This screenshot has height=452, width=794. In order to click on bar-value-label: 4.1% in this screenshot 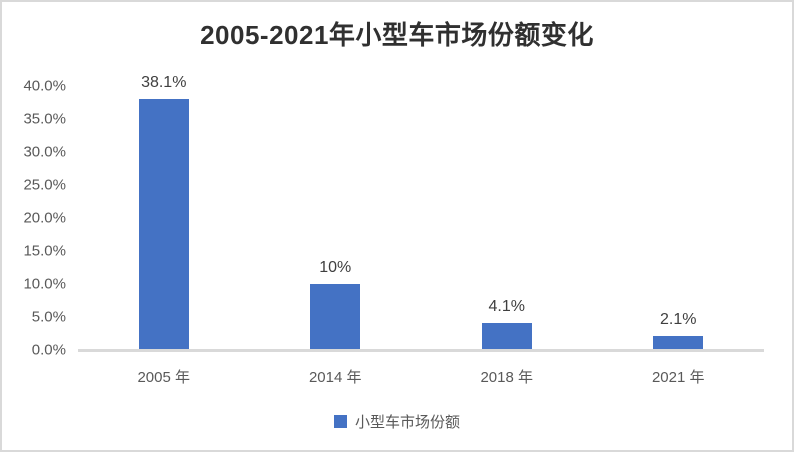, I will do `click(506, 306)`.